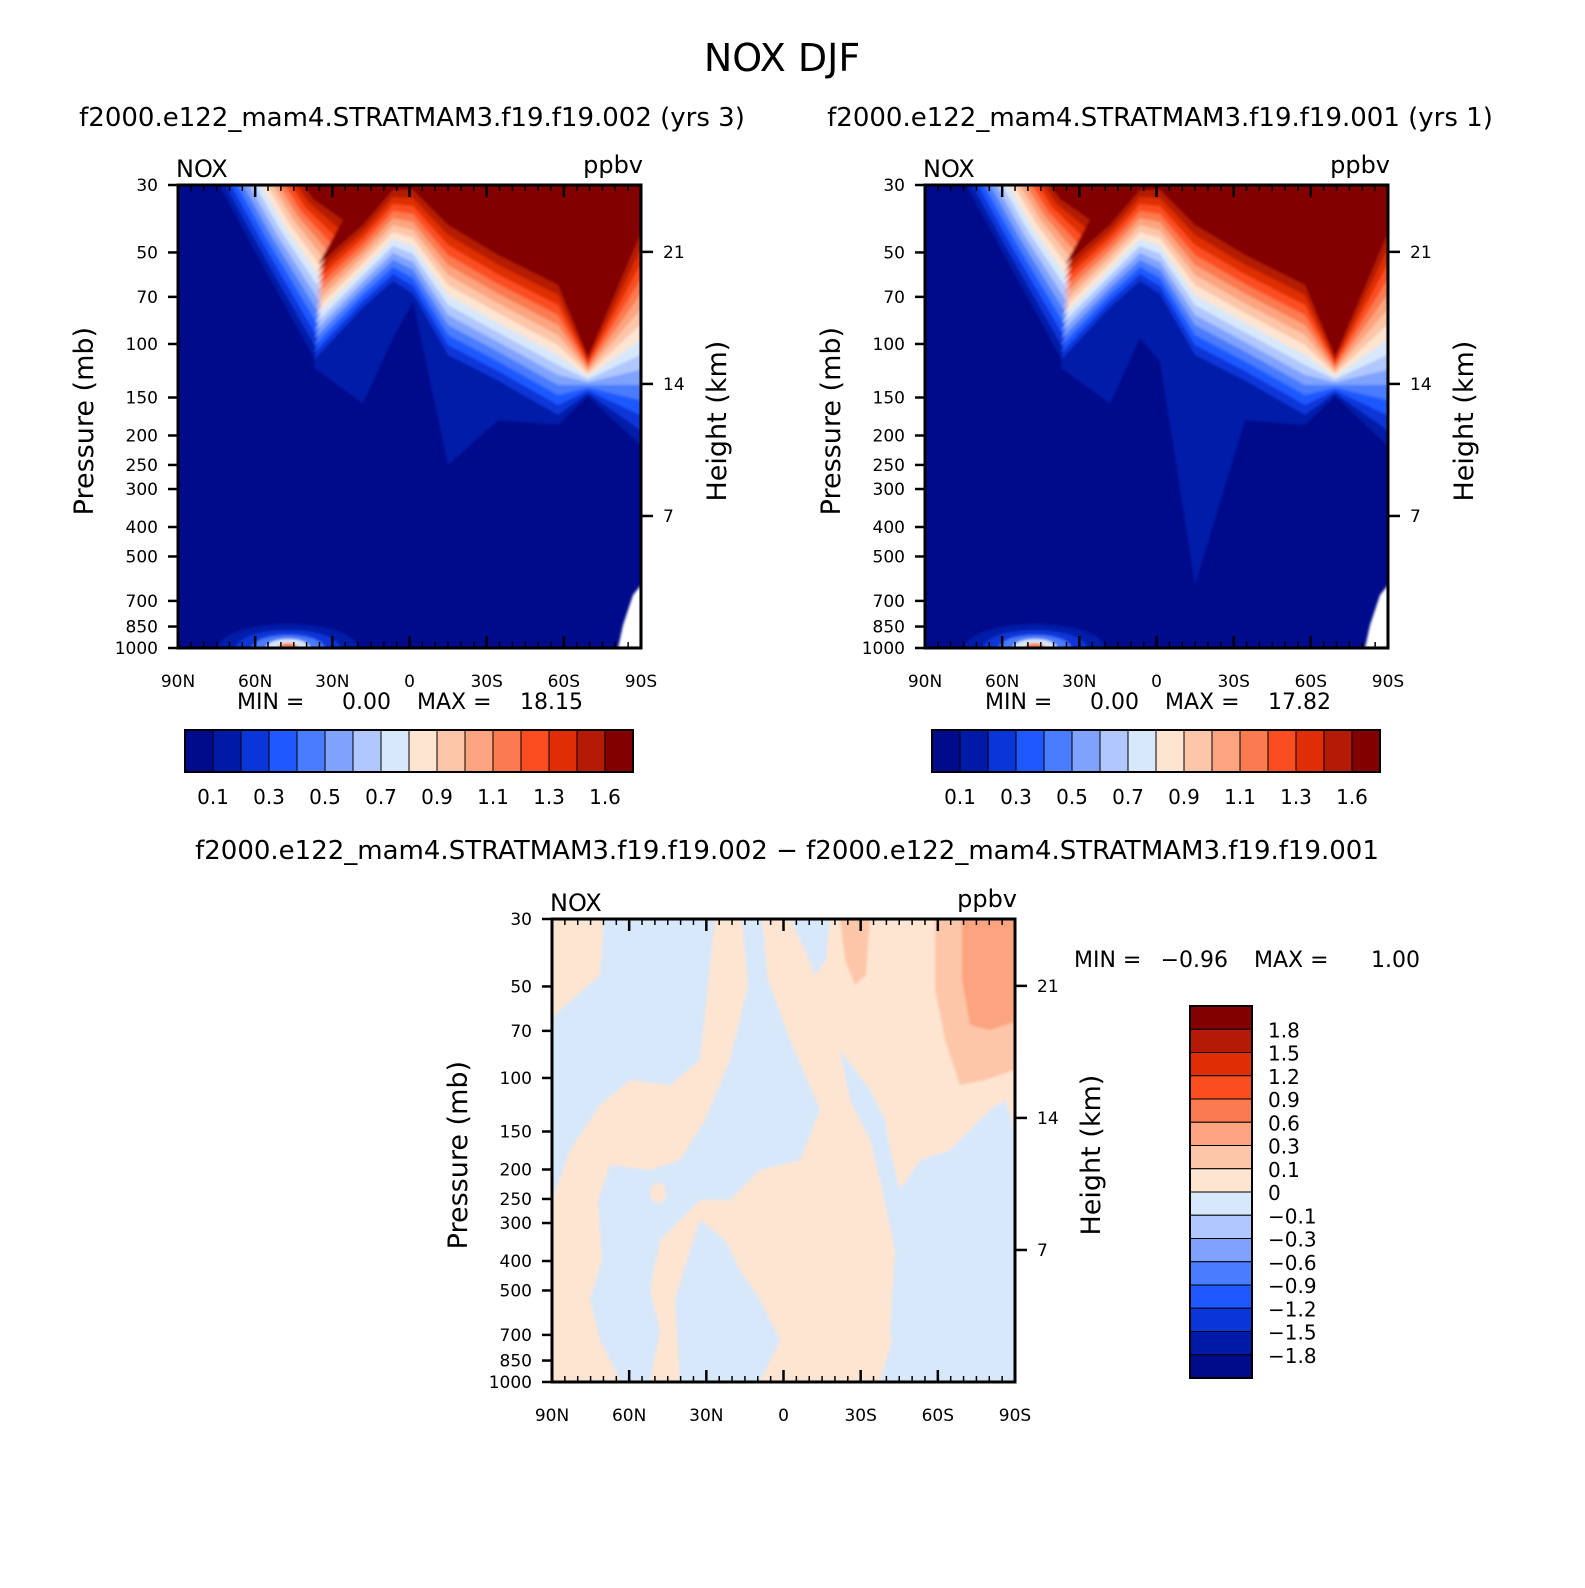 This screenshot has width=1585, height=1588. What do you see at coordinates (1233, 682) in the screenshot?
I see `x-tick-label: 30S` at bounding box center [1233, 682].